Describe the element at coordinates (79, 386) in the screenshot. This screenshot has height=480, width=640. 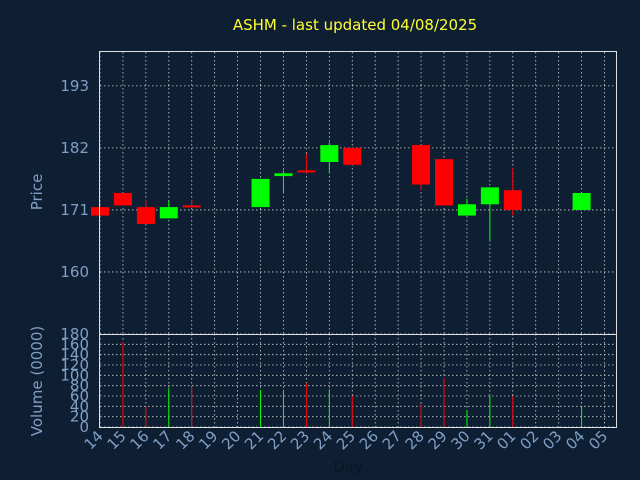
I see `volume-tick-label: 80` at that location.